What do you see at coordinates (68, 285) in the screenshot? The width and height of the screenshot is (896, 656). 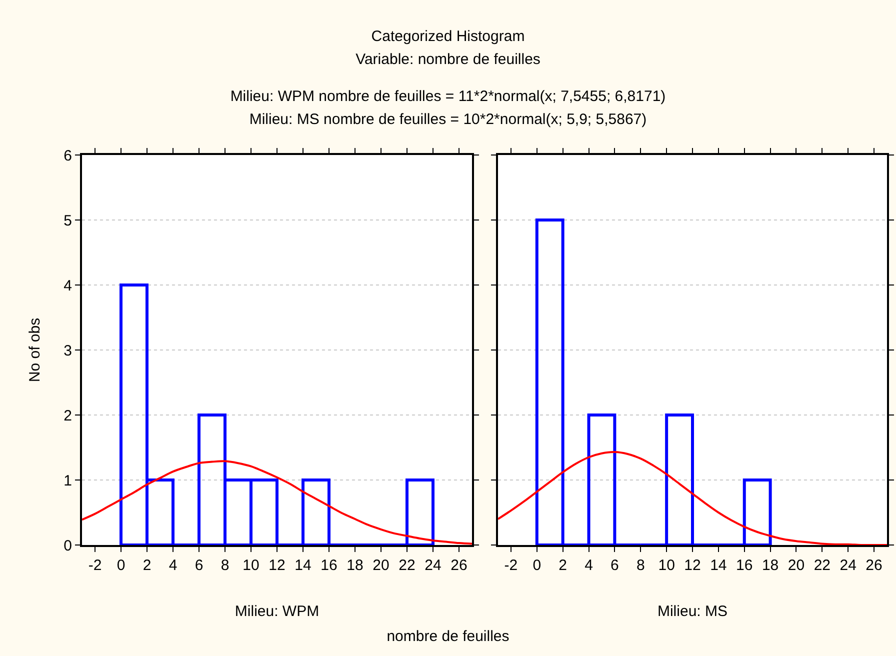 I see `y-tick-label: 4` at bounding box center [68, 285].